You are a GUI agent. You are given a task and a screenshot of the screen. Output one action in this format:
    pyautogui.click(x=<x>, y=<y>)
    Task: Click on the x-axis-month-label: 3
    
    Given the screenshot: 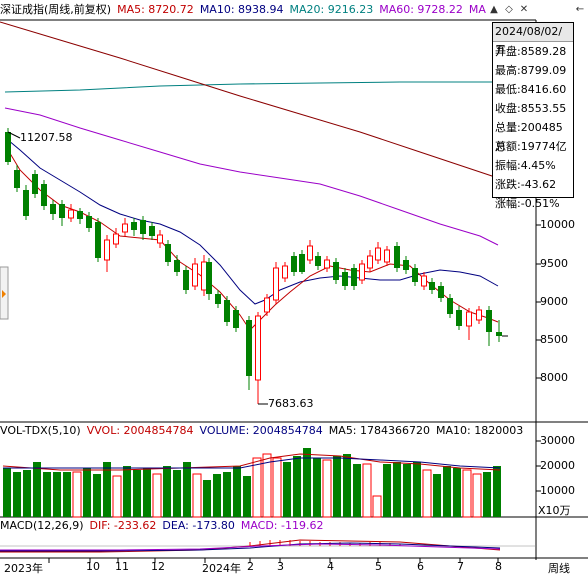 What is the action you would take?
    pyautogui.click(x=280, y=566)
    